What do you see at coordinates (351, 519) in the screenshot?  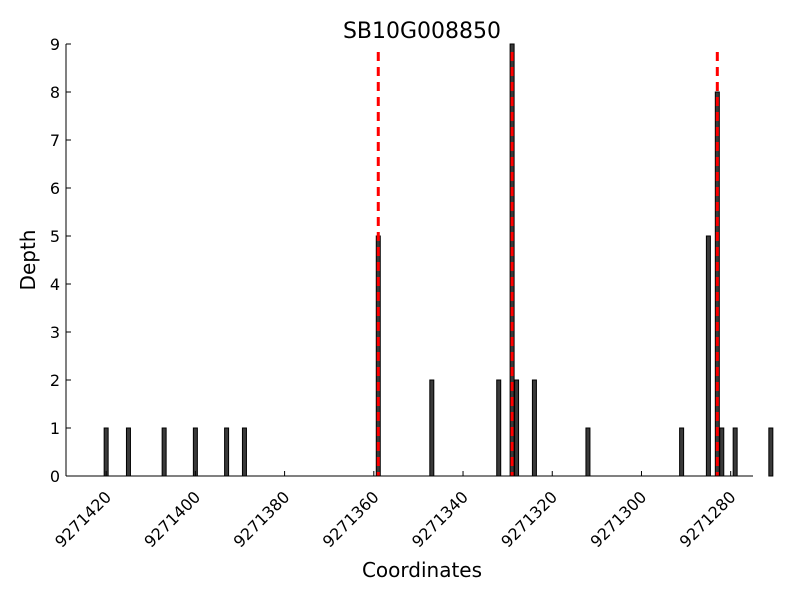 I see `x-tick-label: 9271360` at bounding box center [351, 519].